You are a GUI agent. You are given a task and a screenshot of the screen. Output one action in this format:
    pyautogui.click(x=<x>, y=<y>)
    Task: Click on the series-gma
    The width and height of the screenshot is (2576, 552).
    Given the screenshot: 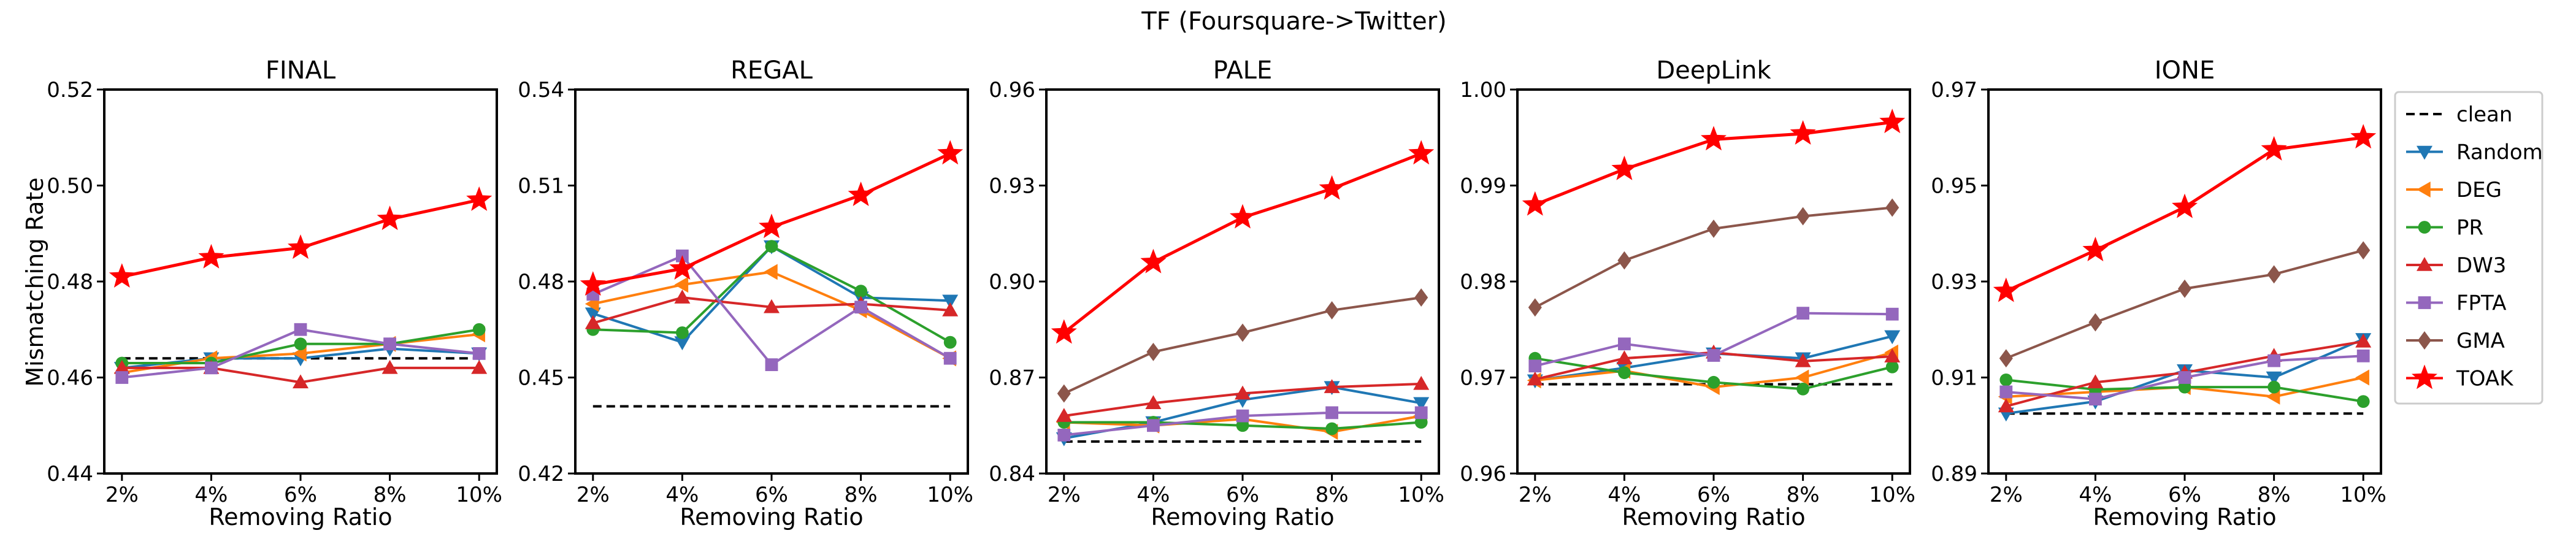 What is the action you would take?
    pyautogui.click(x=1242, y=345)
    